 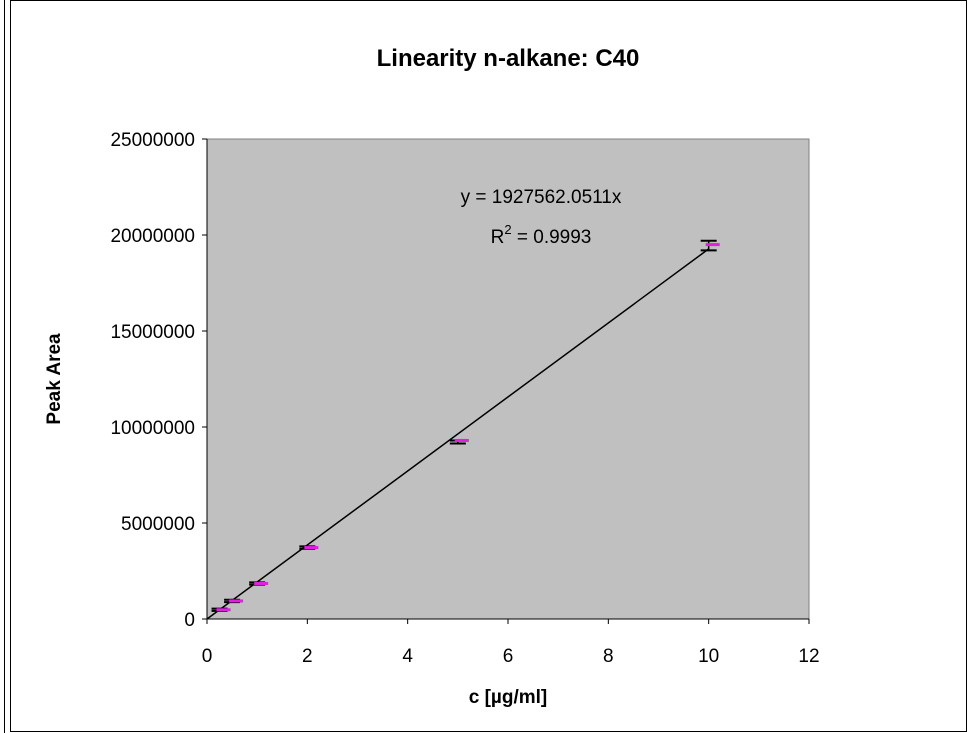 What do you see at coordinates (608, 656) in the screenshot?
I see `x-tick-label: 8` at bounding box center [608, 656].